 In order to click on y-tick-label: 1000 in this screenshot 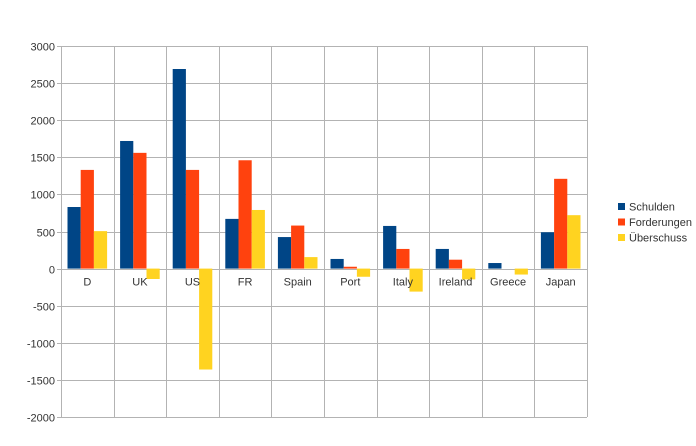, I will do `click(43, 196)`.